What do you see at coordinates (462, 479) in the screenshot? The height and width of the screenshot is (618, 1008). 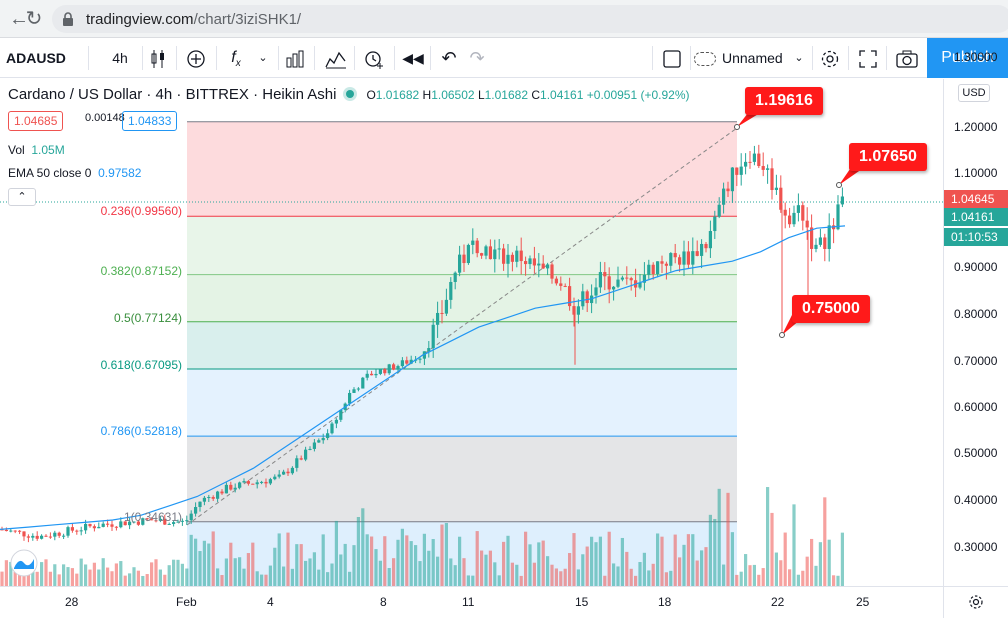 I see `fib-zone` at bounding box center [462, 479].